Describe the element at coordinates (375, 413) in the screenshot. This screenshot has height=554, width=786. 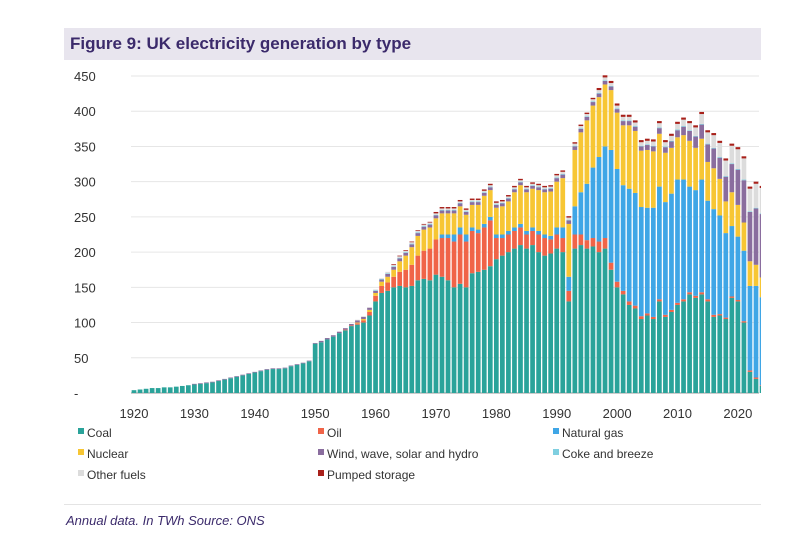
I see `x-tick-label: 1960` at that location.